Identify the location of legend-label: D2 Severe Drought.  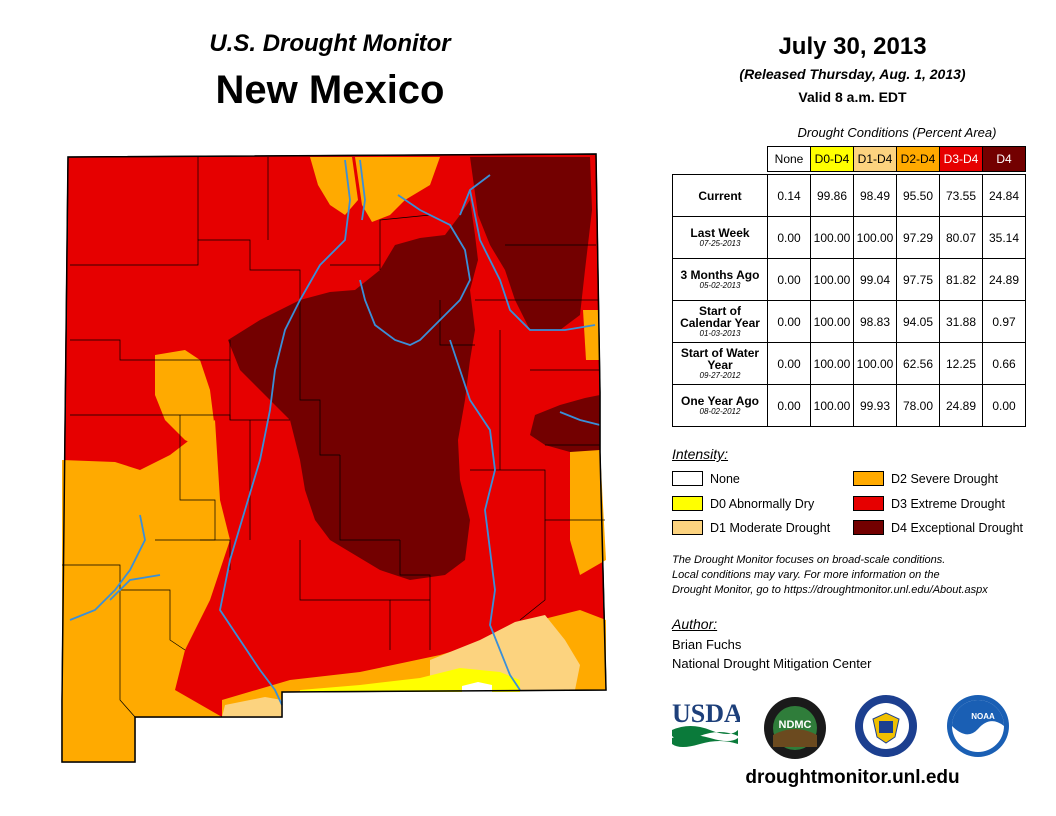
(945, 479).